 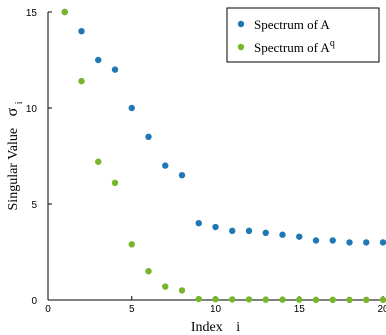 What do you see at coordinates (32, 109) in the screenshot?
I see `y-tick-label: 10` at bounding box center [32, 109].